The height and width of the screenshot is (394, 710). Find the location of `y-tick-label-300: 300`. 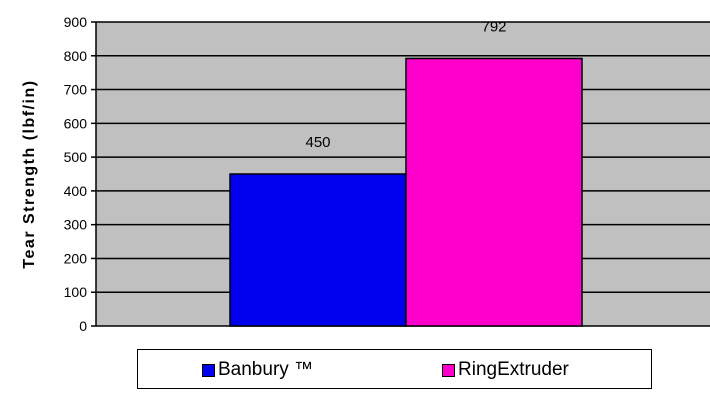

y-tick-label-300: 300 is located at coordinates (76, 225).